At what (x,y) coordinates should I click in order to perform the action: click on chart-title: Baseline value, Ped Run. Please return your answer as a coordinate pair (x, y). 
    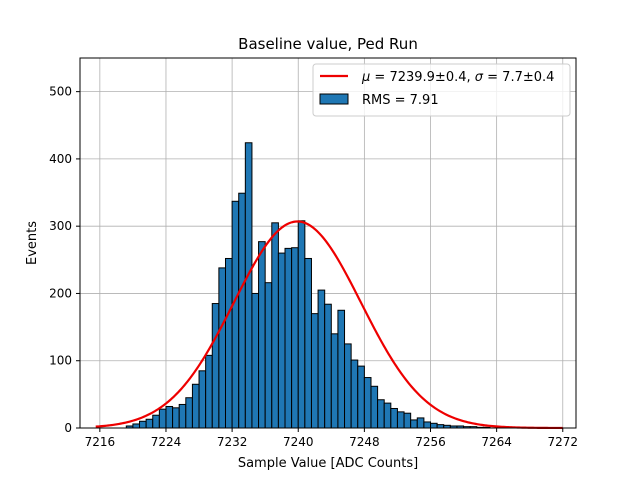
    Looking at the image, I should click on (328, 44).